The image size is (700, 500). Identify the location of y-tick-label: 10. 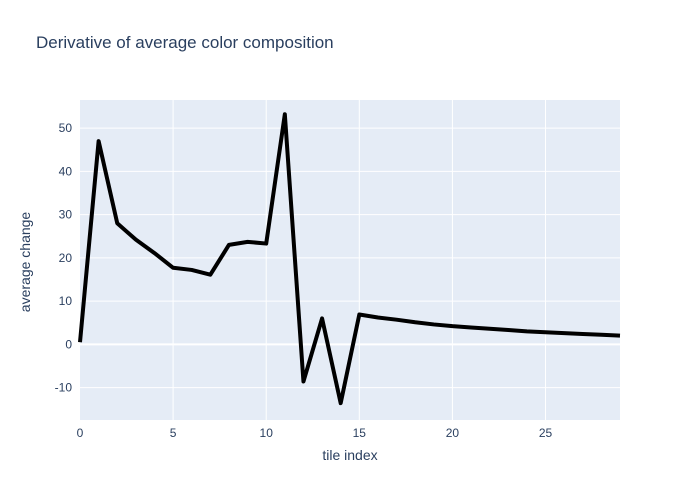
(66, 301).